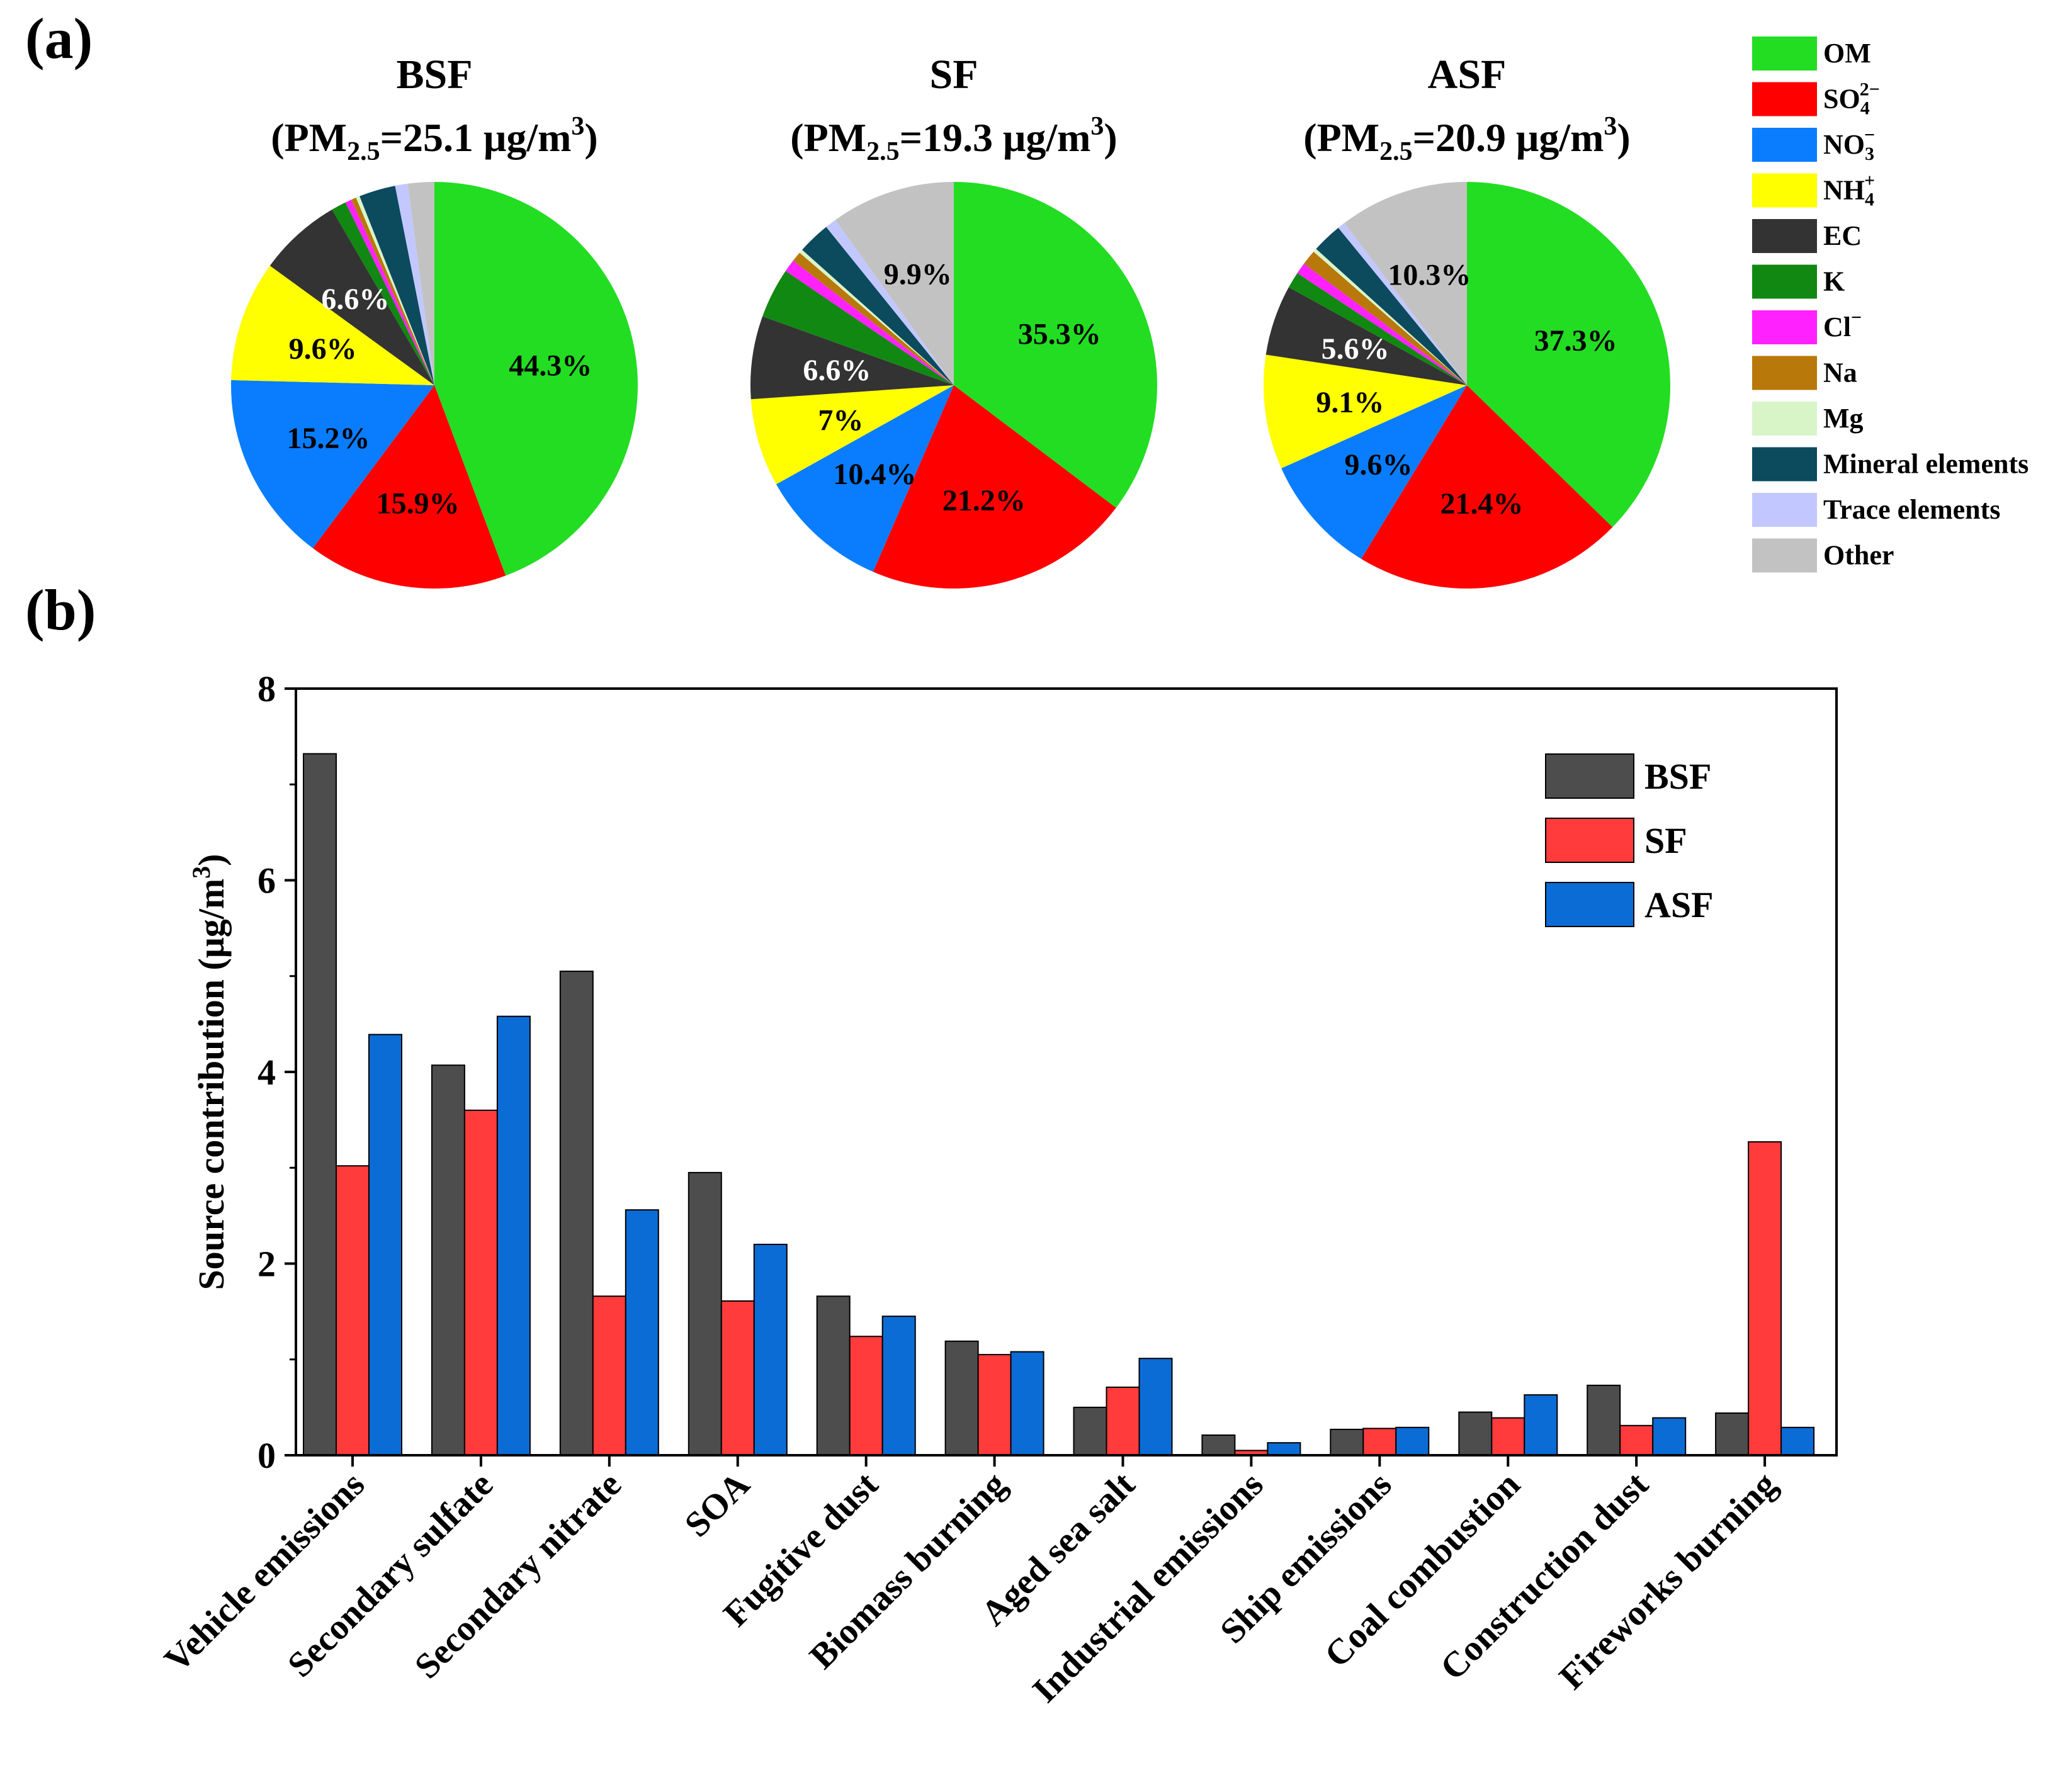  I want to click on pie-title: ASF, so click(1467, 75).